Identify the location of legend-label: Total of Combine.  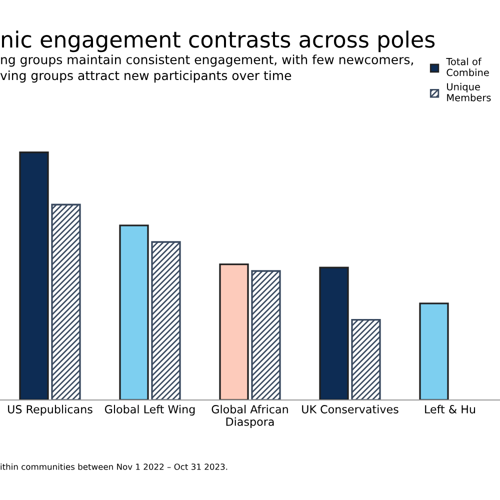
(467, 67).